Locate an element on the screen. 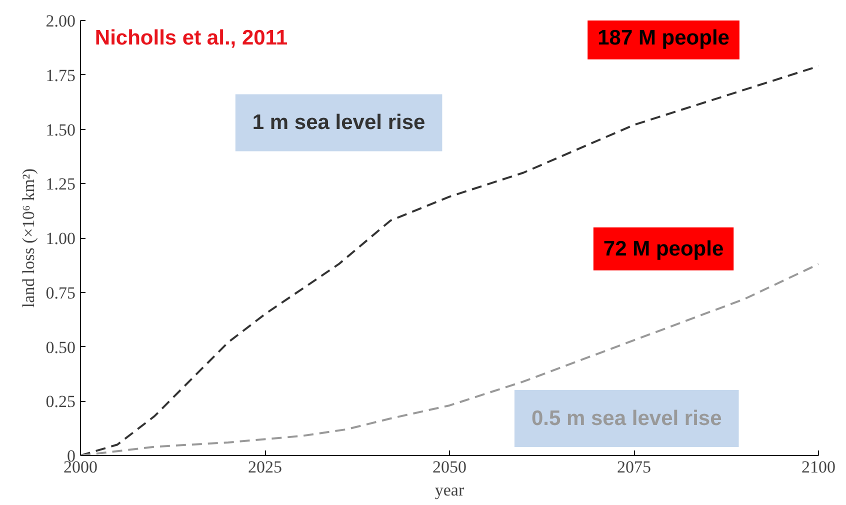 Image resolution: width=846 pixels, height=505 pixels. y-tick-label: 2.00 is located at coordinates (61, 21).